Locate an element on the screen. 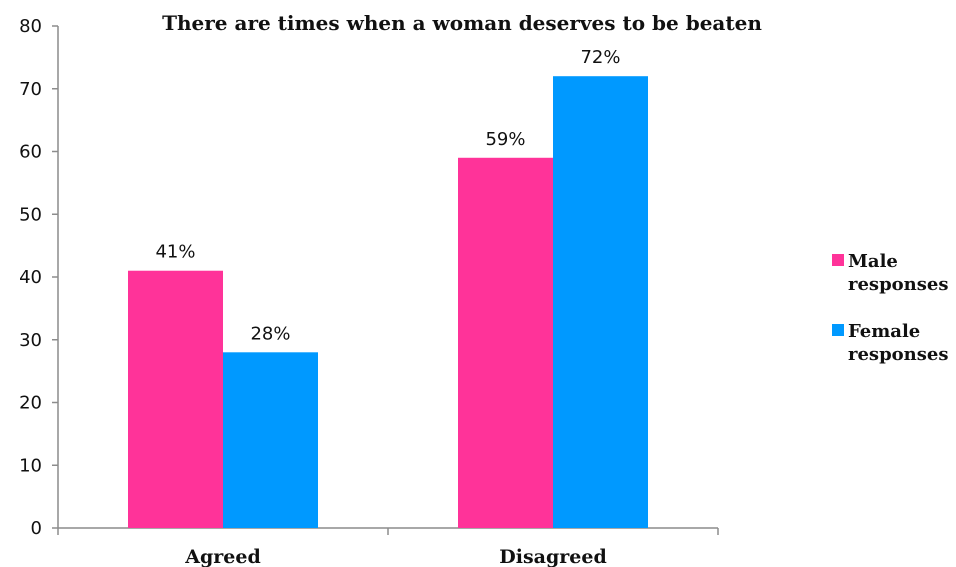  y-tick-label: 30 is located at coordinates (30, 340).